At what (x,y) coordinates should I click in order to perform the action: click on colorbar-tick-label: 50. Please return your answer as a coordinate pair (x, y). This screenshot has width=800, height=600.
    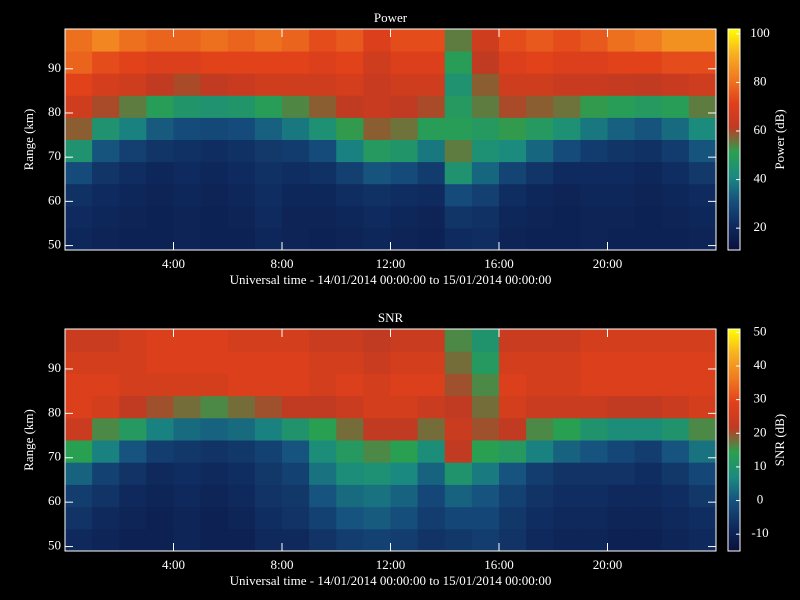
    Looking at the image, I should click on (760, 330).